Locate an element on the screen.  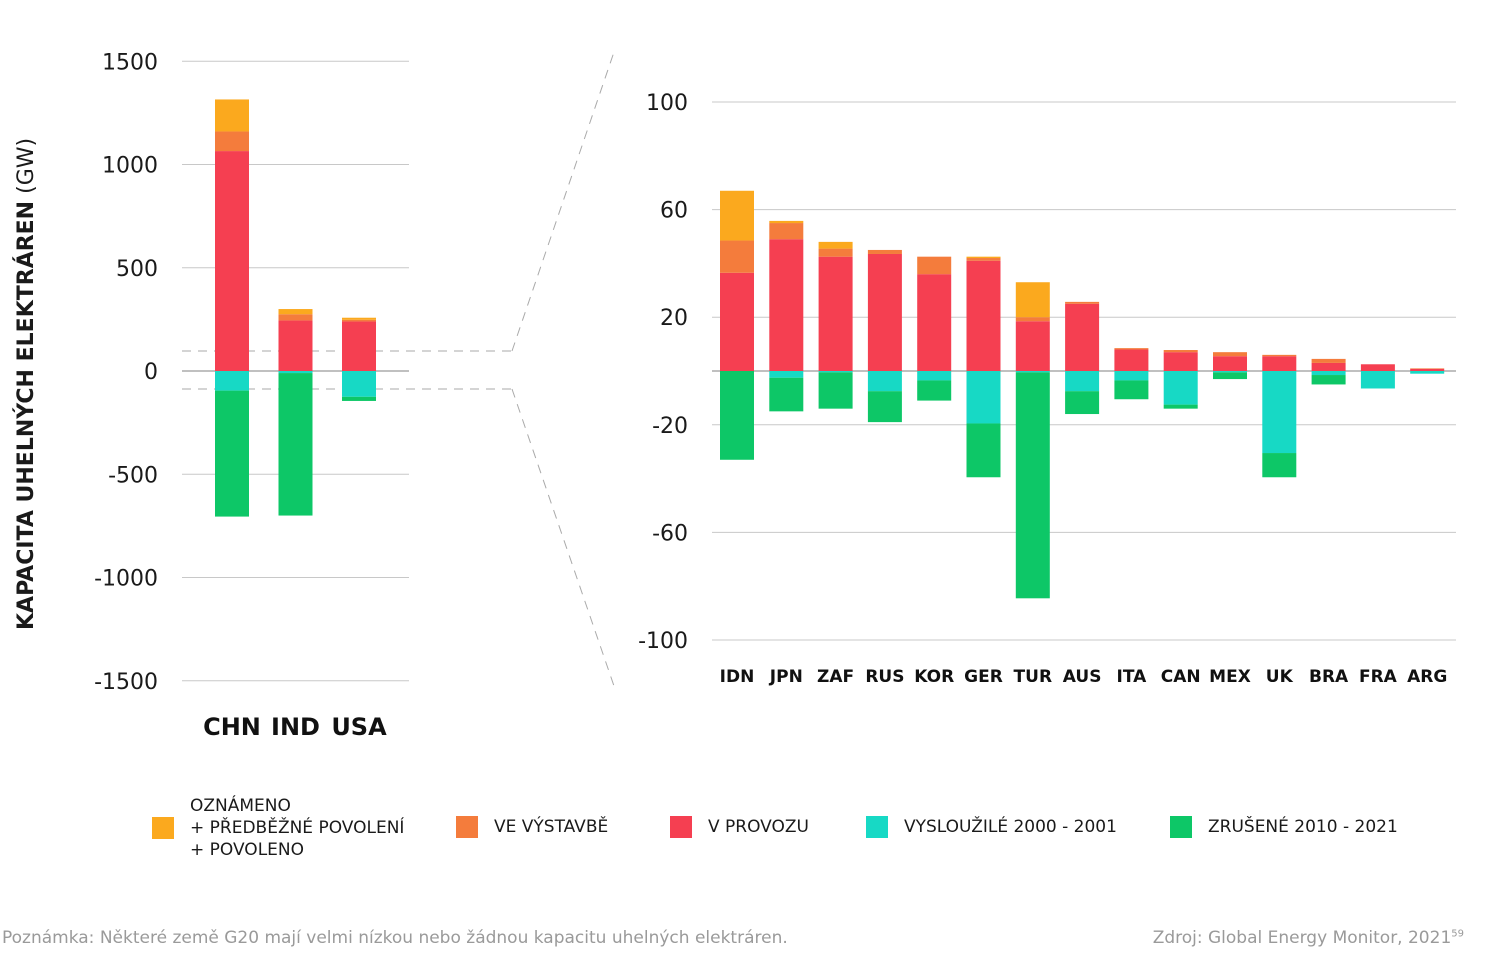
right-bar-ita-construction is located at coordinates (1131, 349).